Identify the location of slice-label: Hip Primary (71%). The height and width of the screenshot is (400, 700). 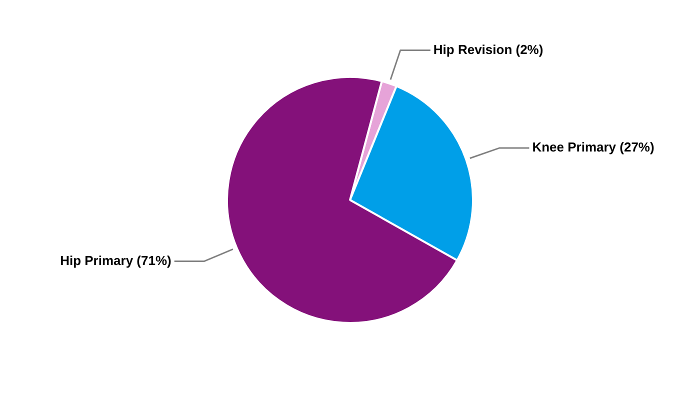
(116, 260).